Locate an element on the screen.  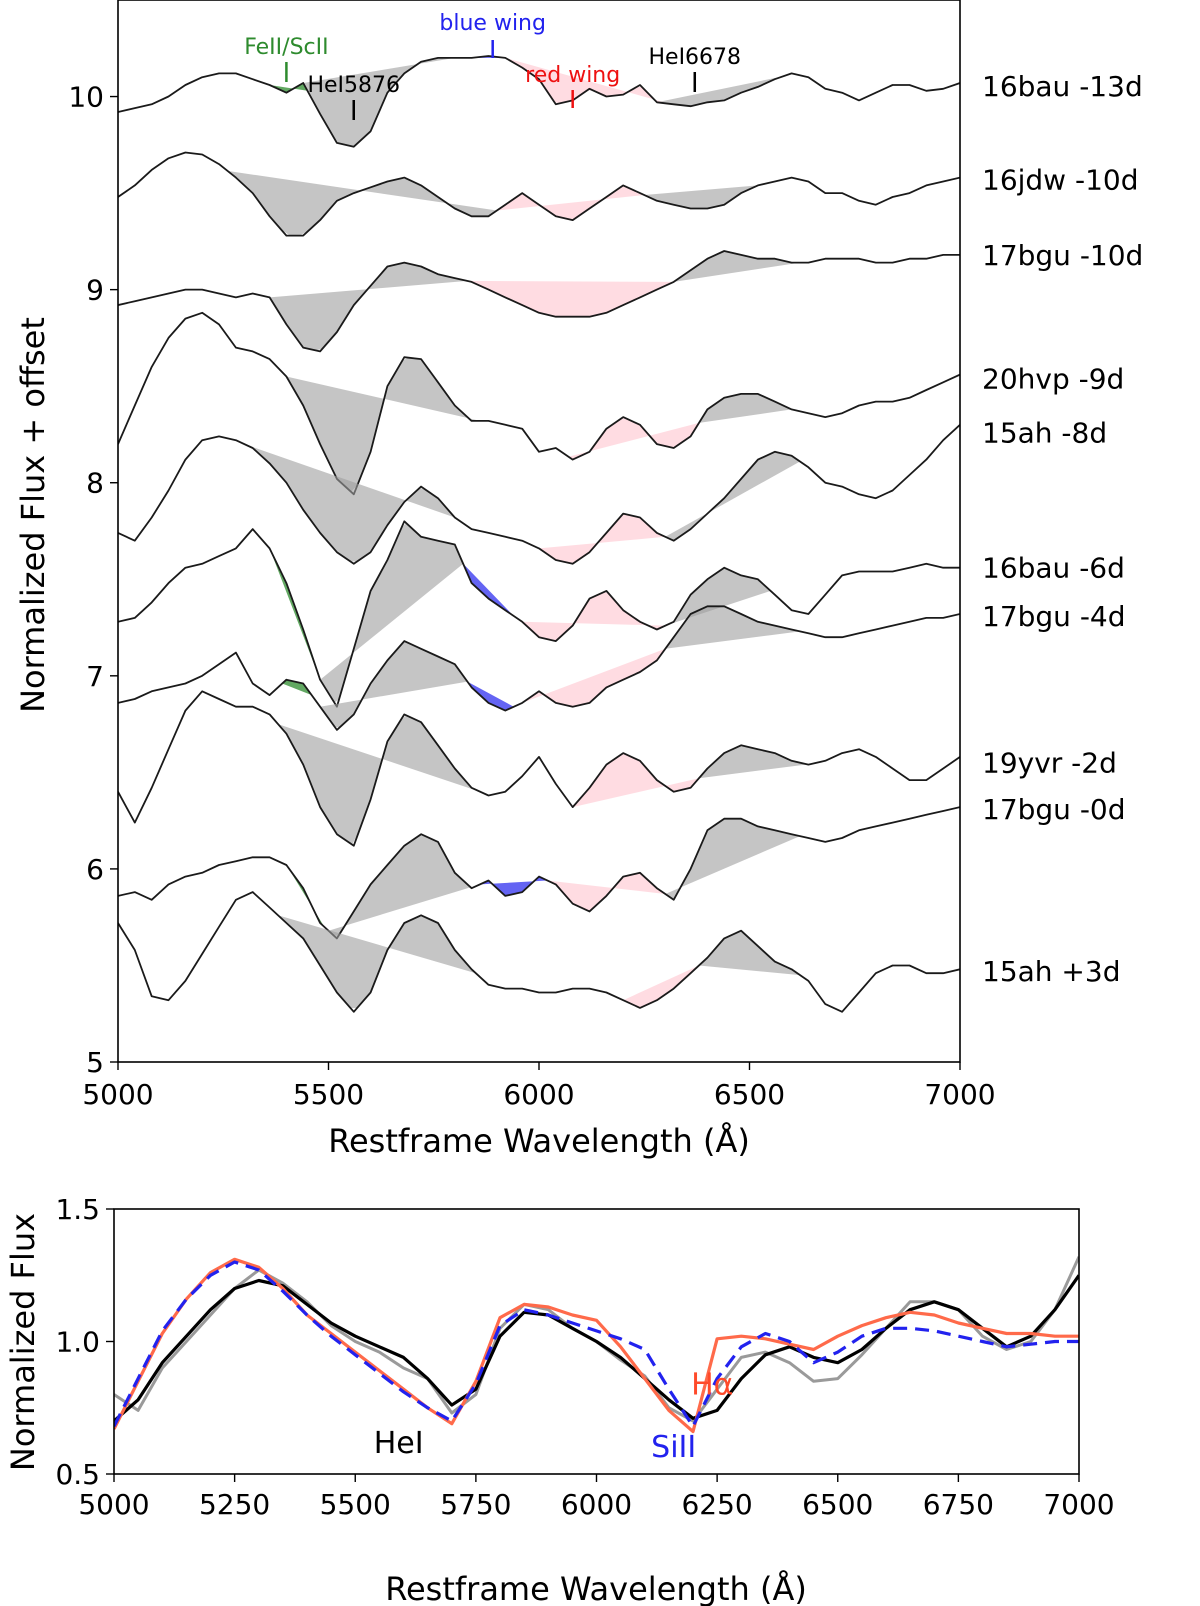
feature-label-fe: FeII/ScII is located at coordinates (286, 47).